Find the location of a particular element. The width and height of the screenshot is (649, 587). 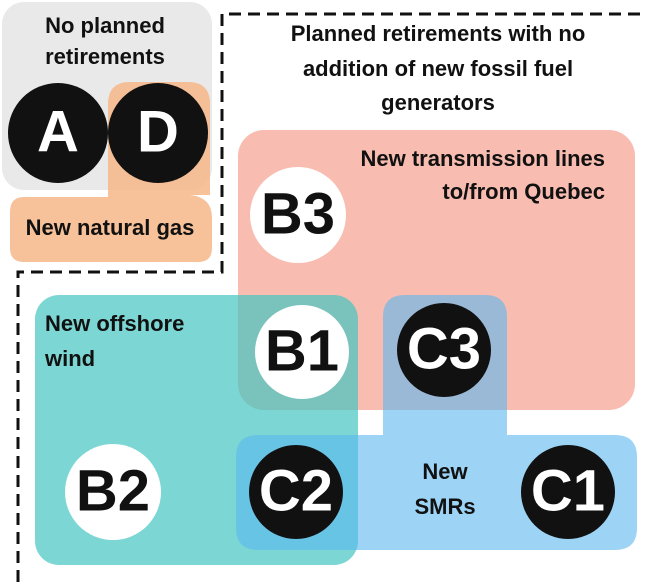

scenario-label: C2 is located at coordinates (296, 490).